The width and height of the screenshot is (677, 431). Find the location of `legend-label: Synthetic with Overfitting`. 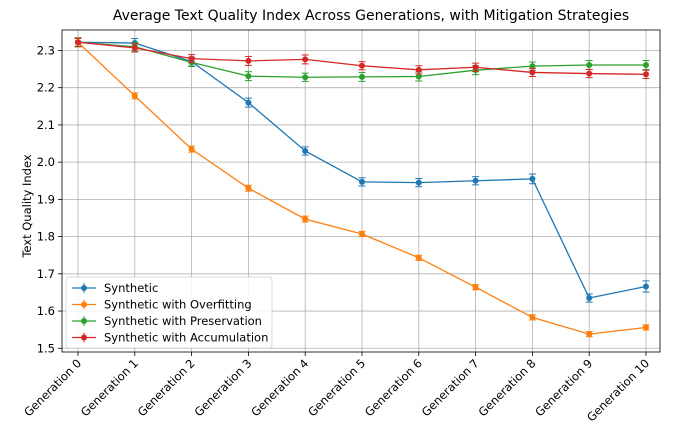

legend-label: Synthetic with Overfitting is located at coordinates (178, 305).